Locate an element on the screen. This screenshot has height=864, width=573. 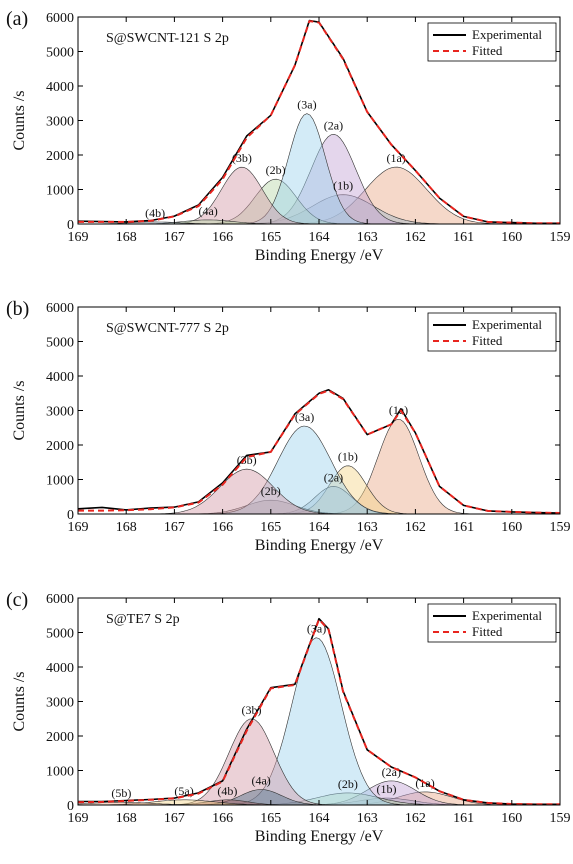
legend-label: Fitted is located at coordinates (487, 631).